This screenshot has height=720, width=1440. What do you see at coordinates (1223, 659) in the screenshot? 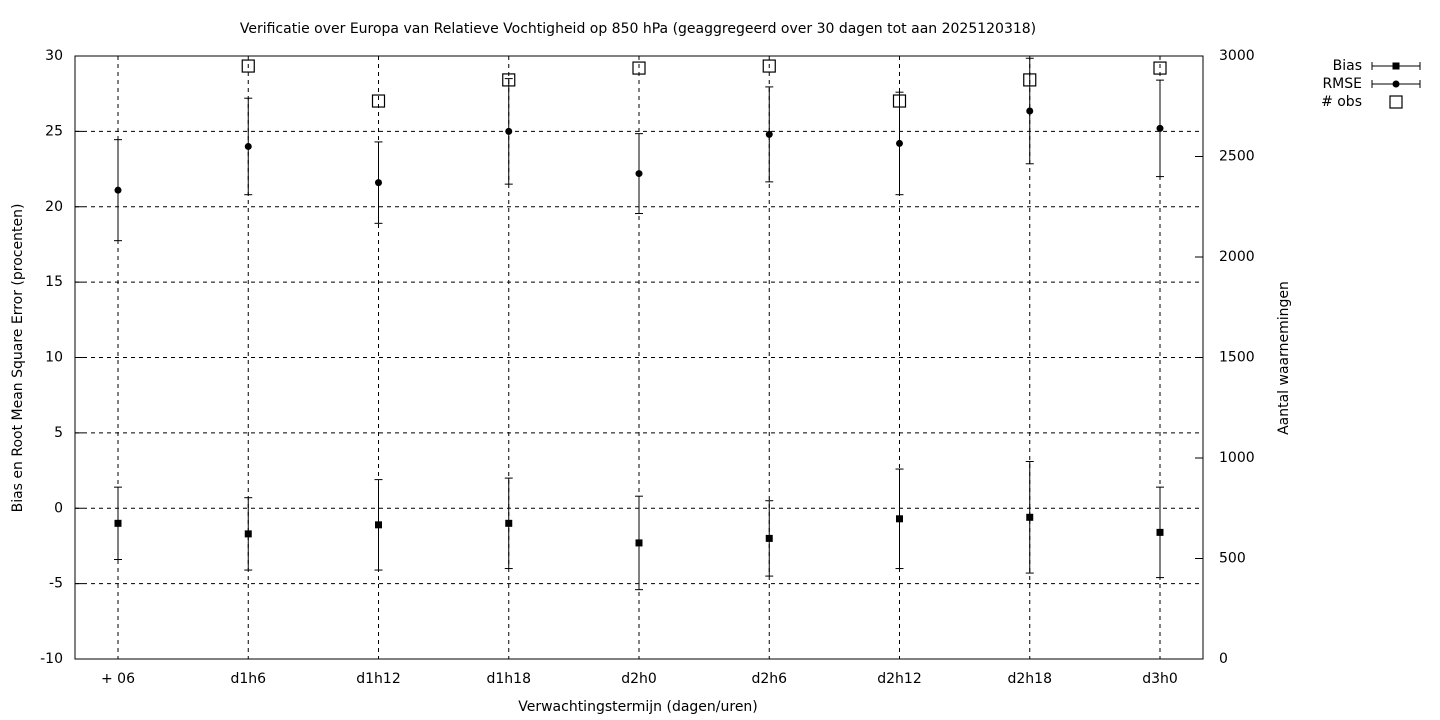
I see `y2-tick-label: 0` at bounding box center [1223, 659].